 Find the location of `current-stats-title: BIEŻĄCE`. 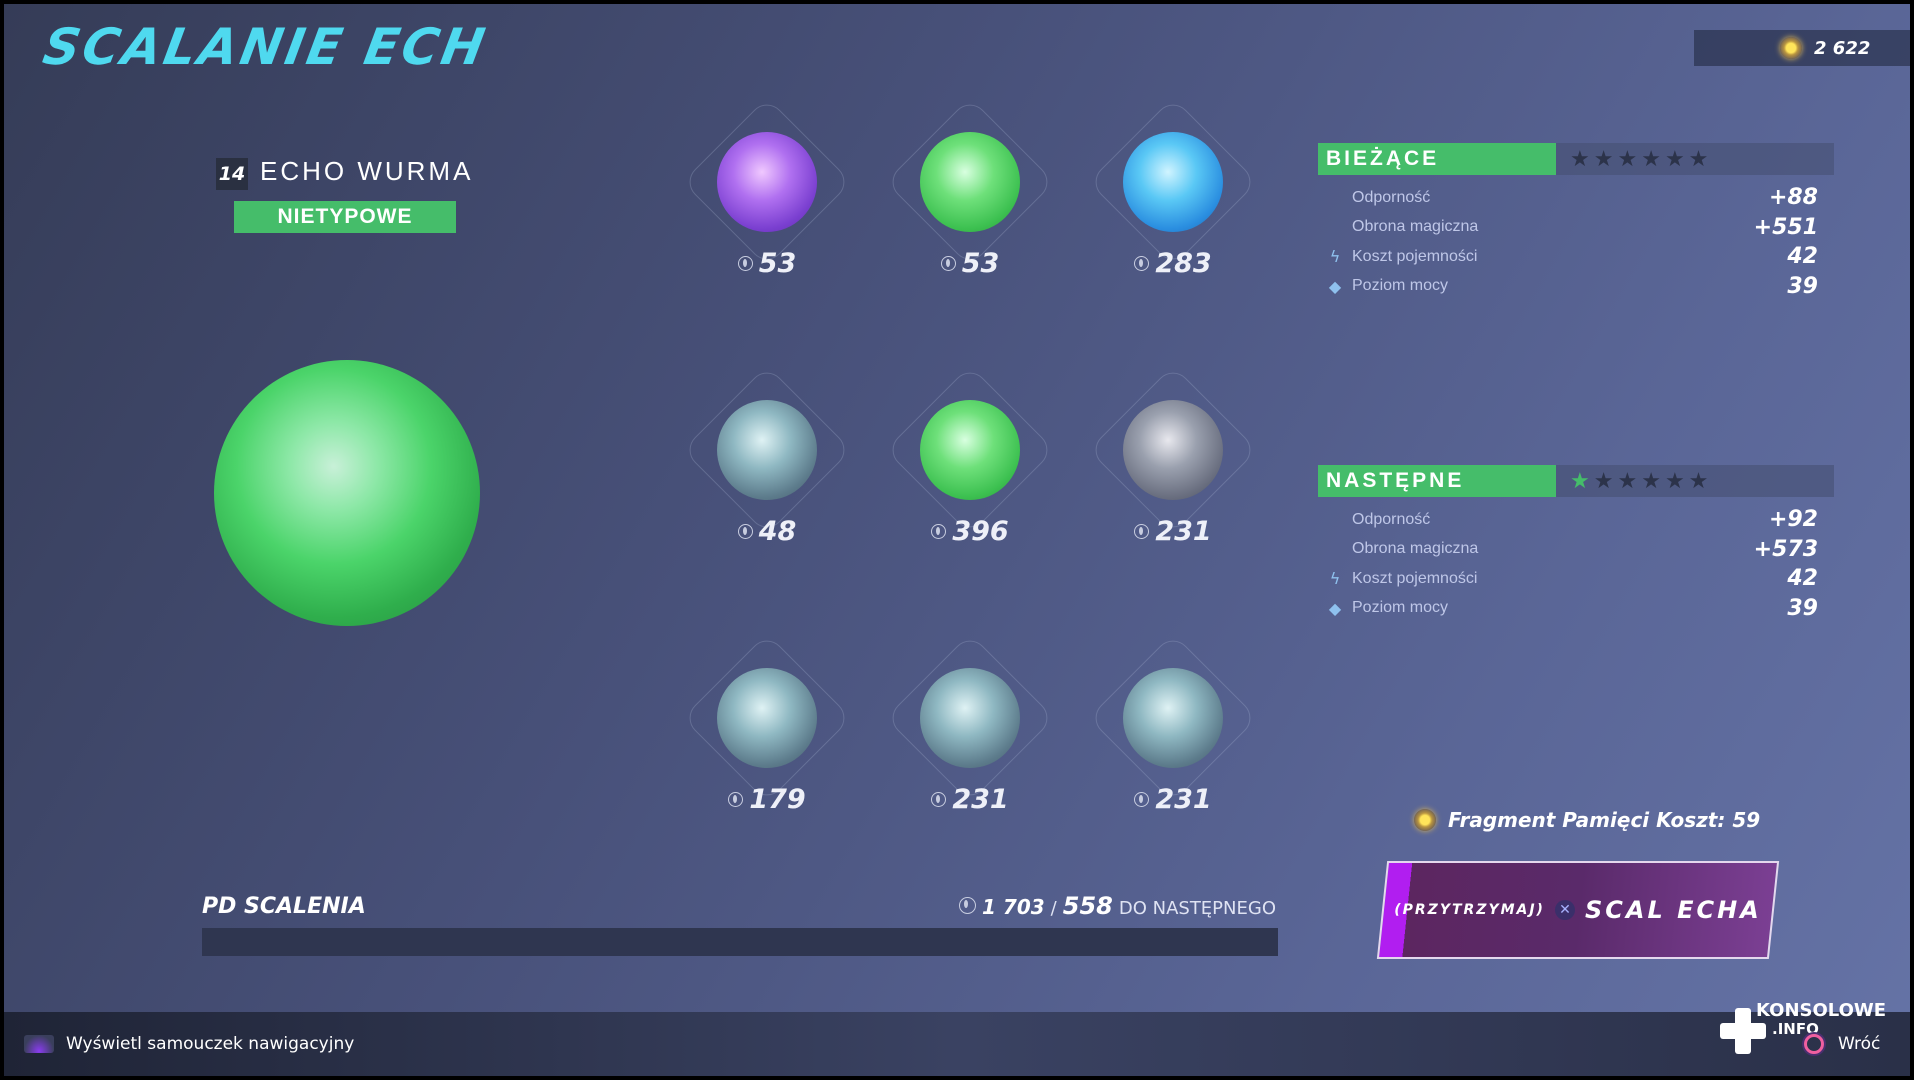

current-stats-title: BIEŻĄCE is located at coordinates (1437, 159).